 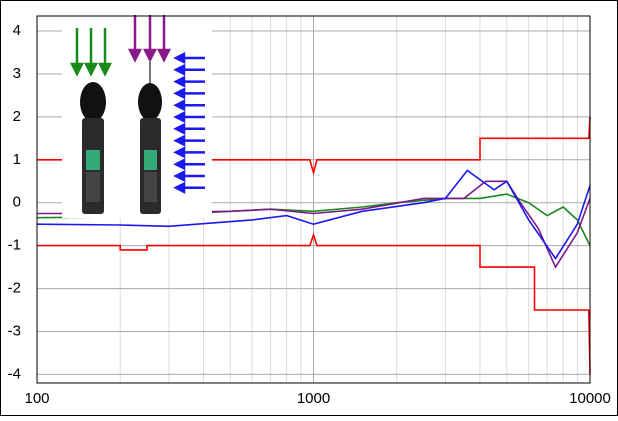 I want to click on y-tick-label: 4, so click(x=17, y=30).